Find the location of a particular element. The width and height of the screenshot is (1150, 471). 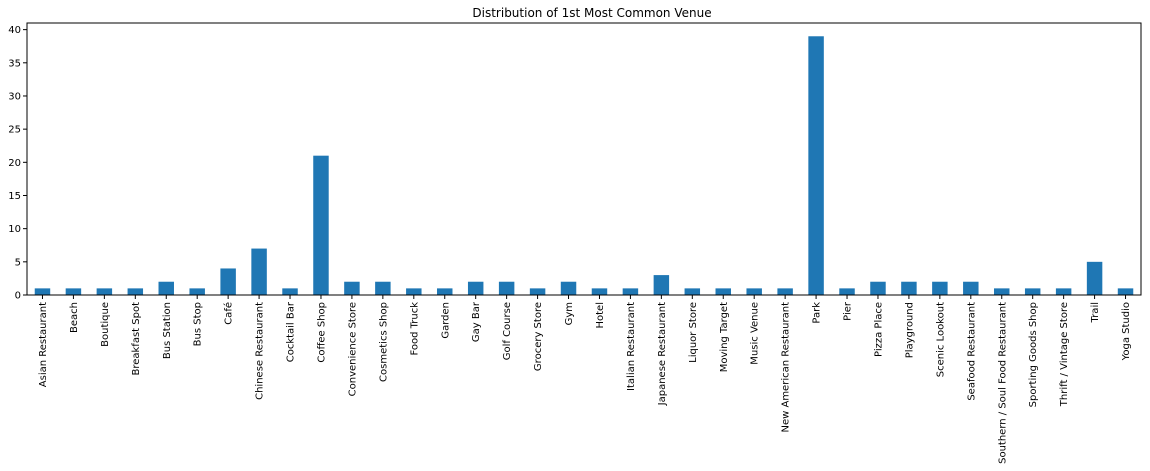

x-tick-label-31: Southern / Soul Food Restaurant is located at coordinates (1002, 383).